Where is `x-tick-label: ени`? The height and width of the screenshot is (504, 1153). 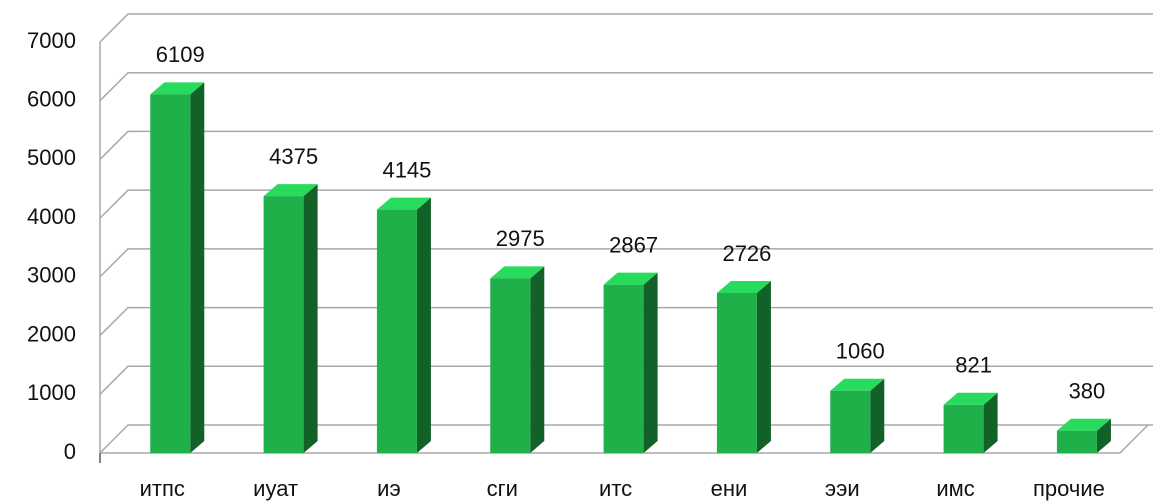
x-tick-label: ени is located at coordinates (729, 488).